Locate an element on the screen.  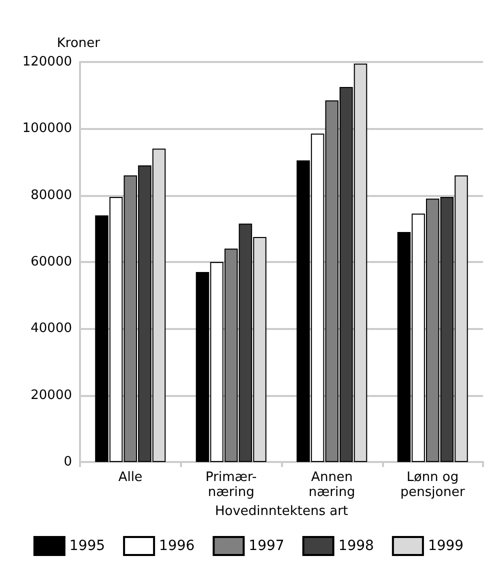
y-axis-title: Kroner is located at coordinates (78, 43).